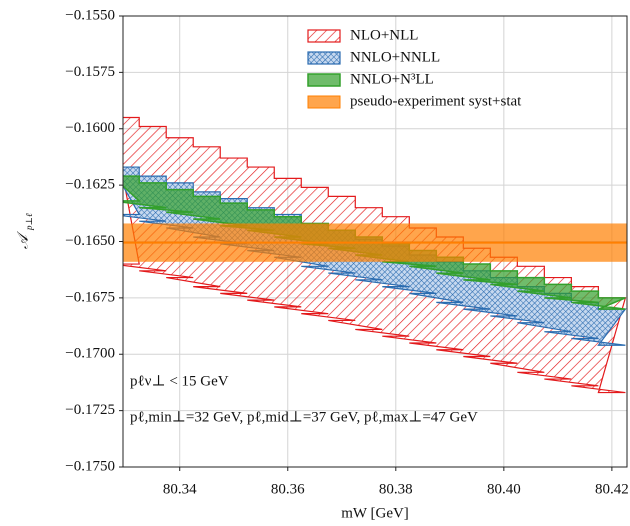 The height and width of the screenshot is (526, 630). What do you see at coordinates (504, 489) in the screenshot?
I see `x-tick-label: 80.40` at bounding box center [504, 489].